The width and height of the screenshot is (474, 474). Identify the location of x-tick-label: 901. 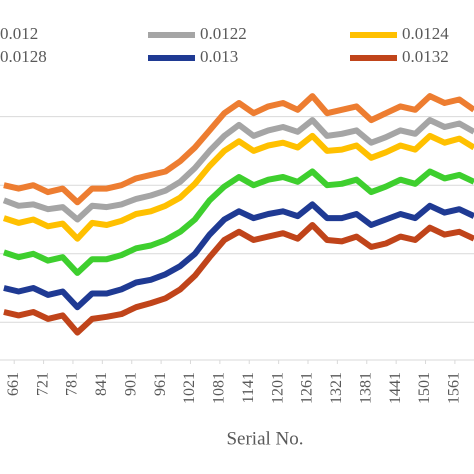
(130, 384).